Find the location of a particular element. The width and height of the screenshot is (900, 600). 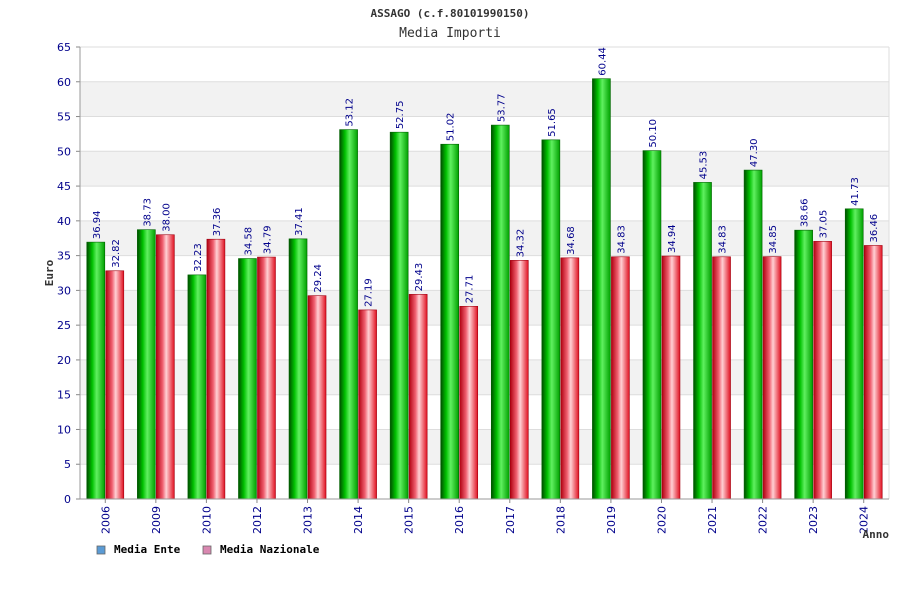

x-tick-label-2018: 2018 is located at coordinates (560, 520).